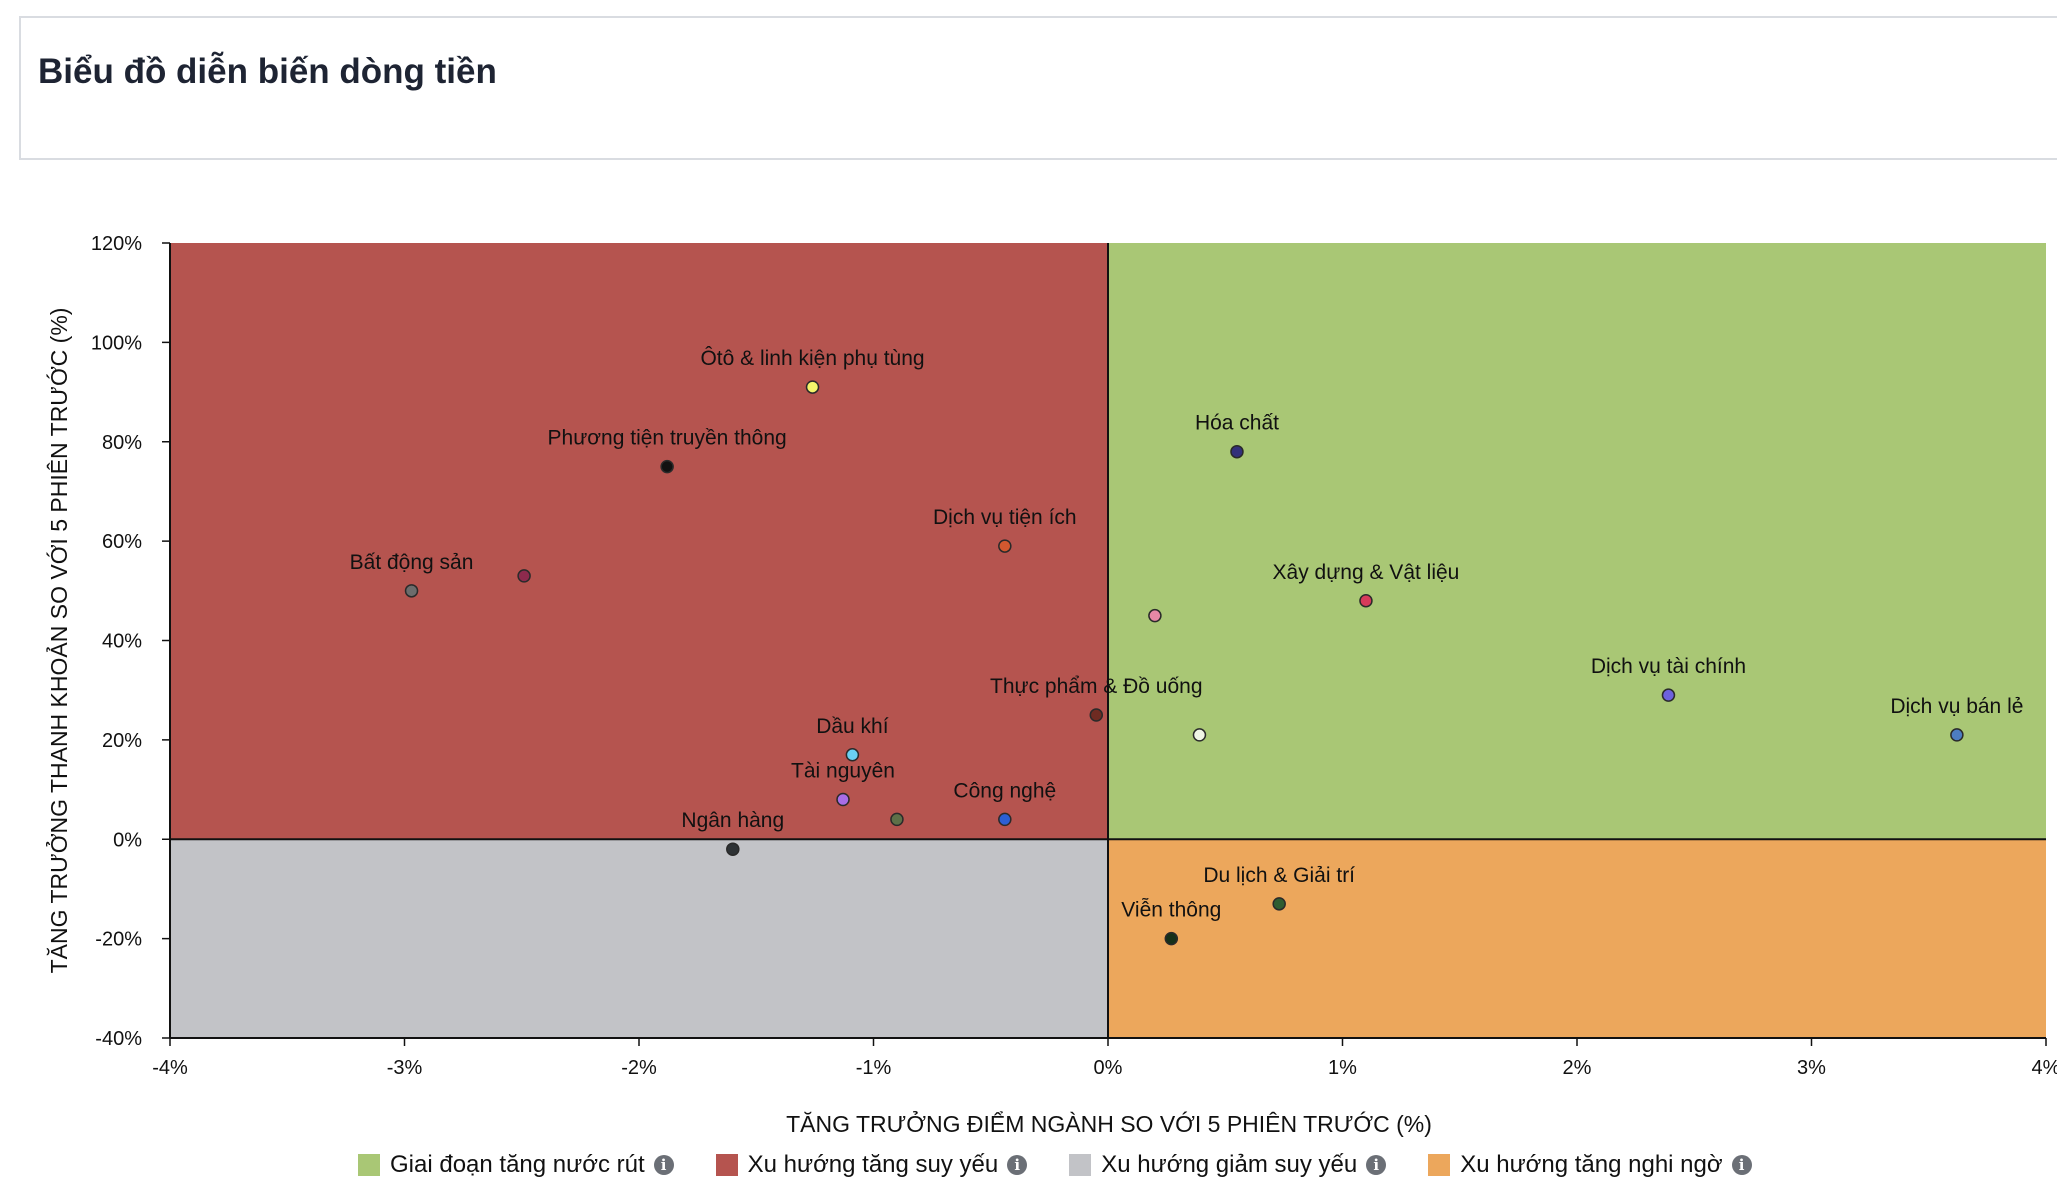 This screenshot has width=2057, height=1192. What do you see at coordinates (267, 71) in the screenshot?
I see `page-title: Biểu đồ diễn biến dòng tiền` at bounding box center [267, 71].